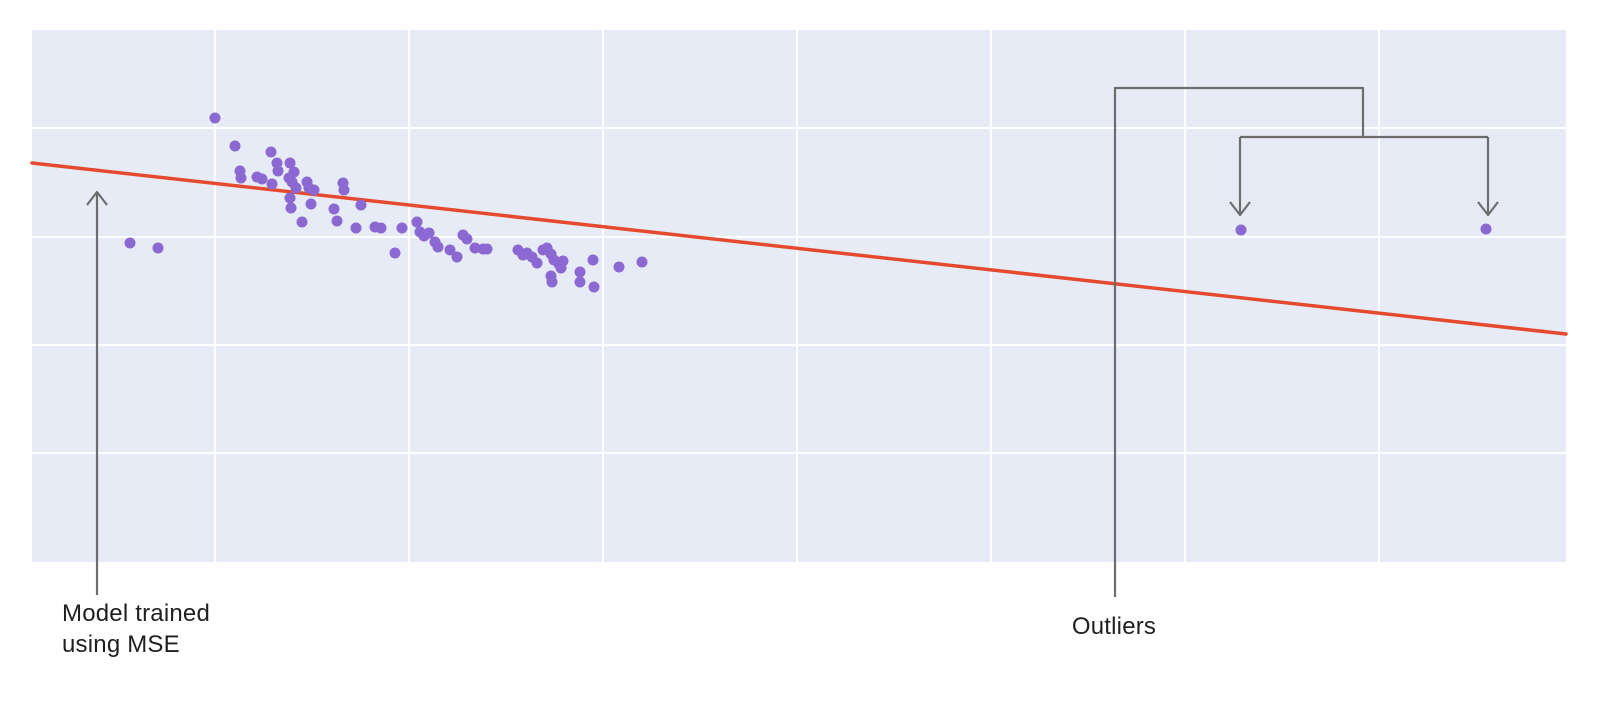 This screenshot has height=711, width=1600. I want to click on outliers-label: Outliers, so click(1114, 626).